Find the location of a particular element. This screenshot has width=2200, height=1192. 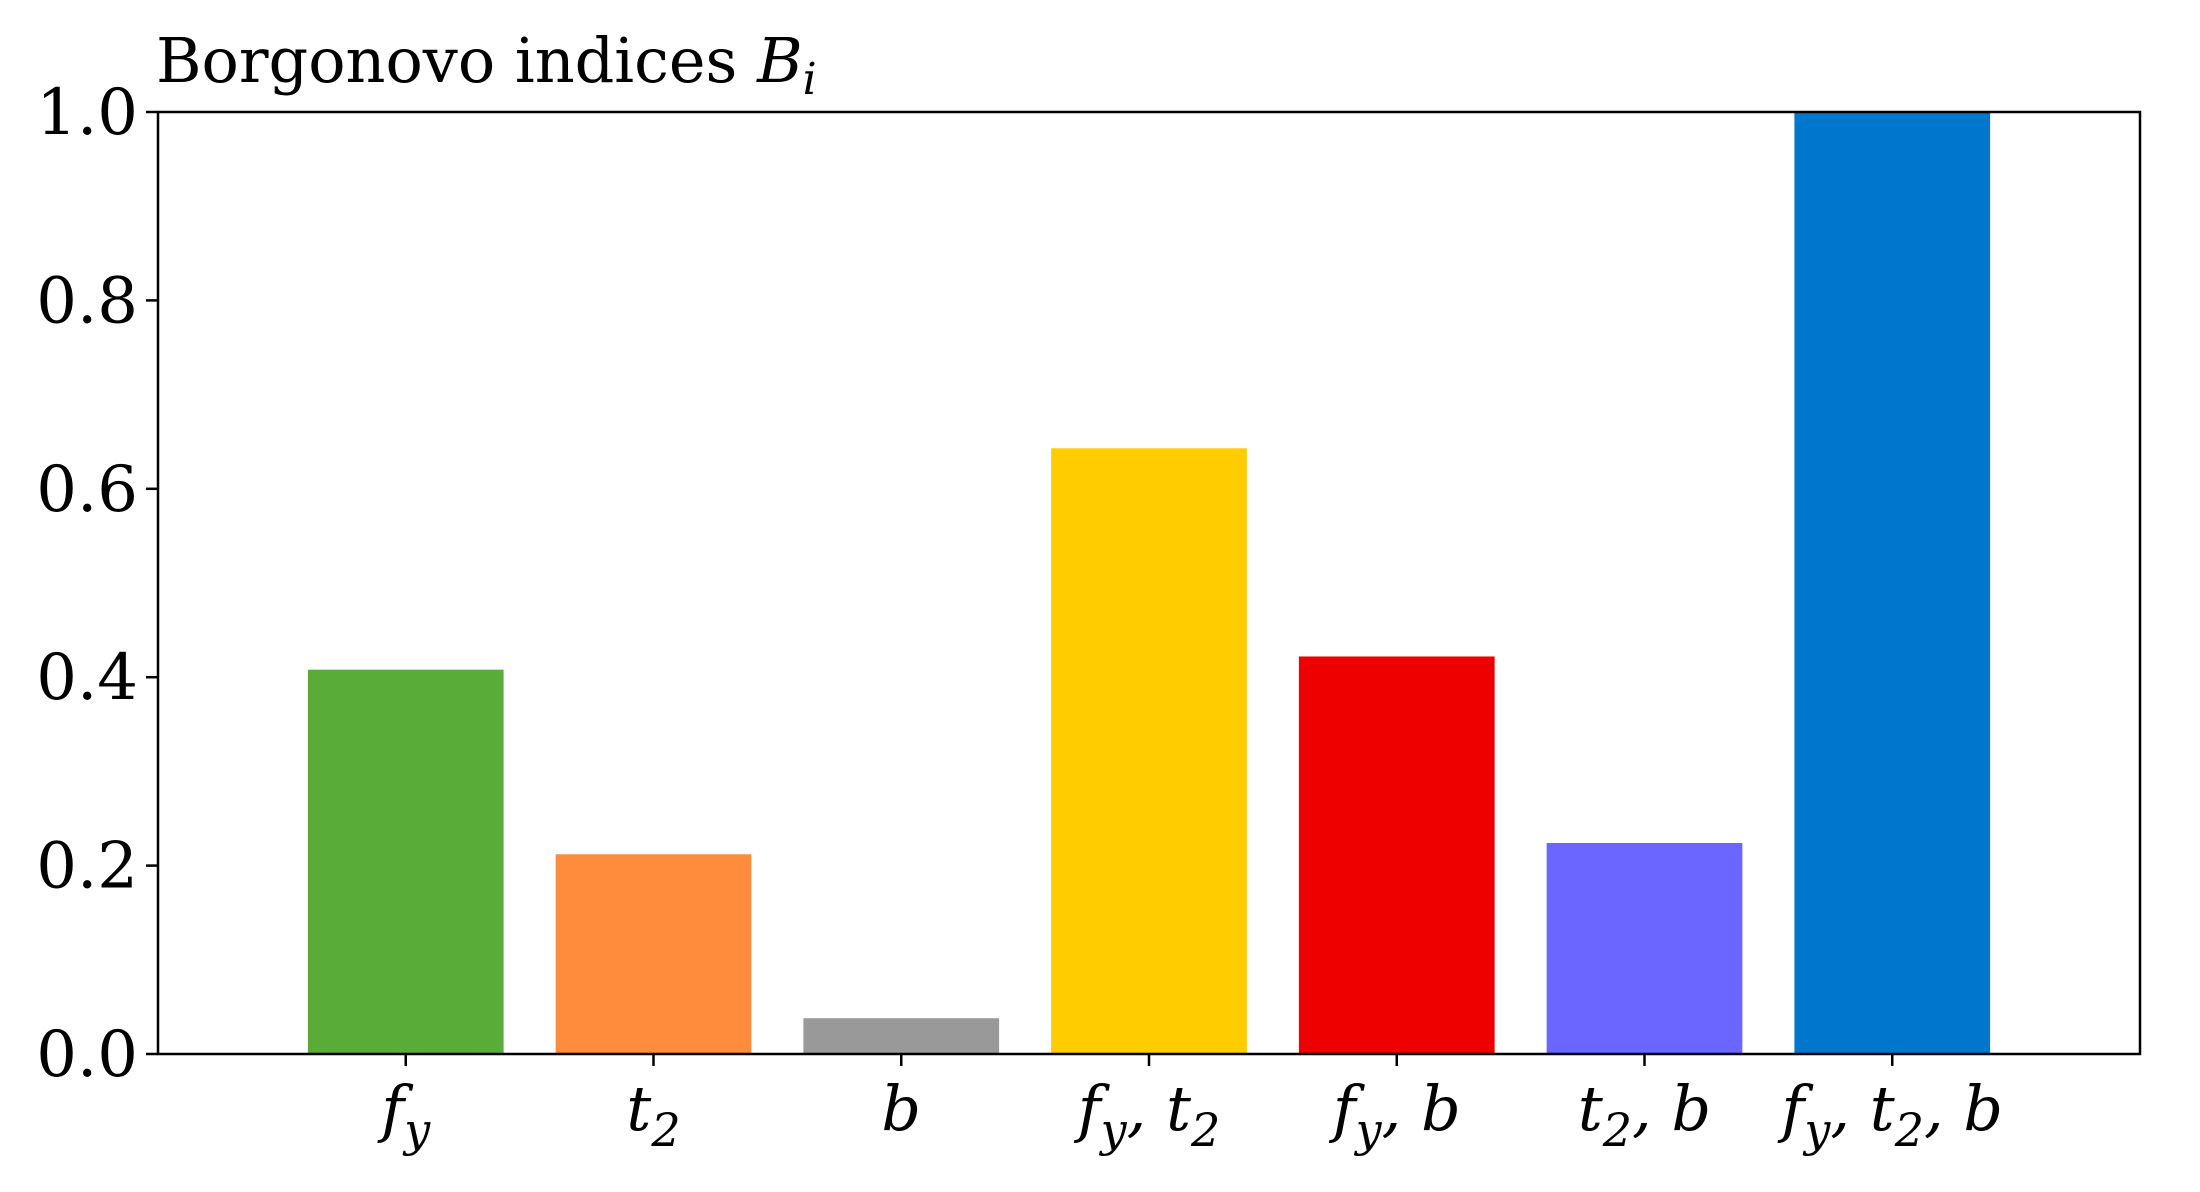

y-tick-label-3: 0.6 is located at coordinates (87, 490).